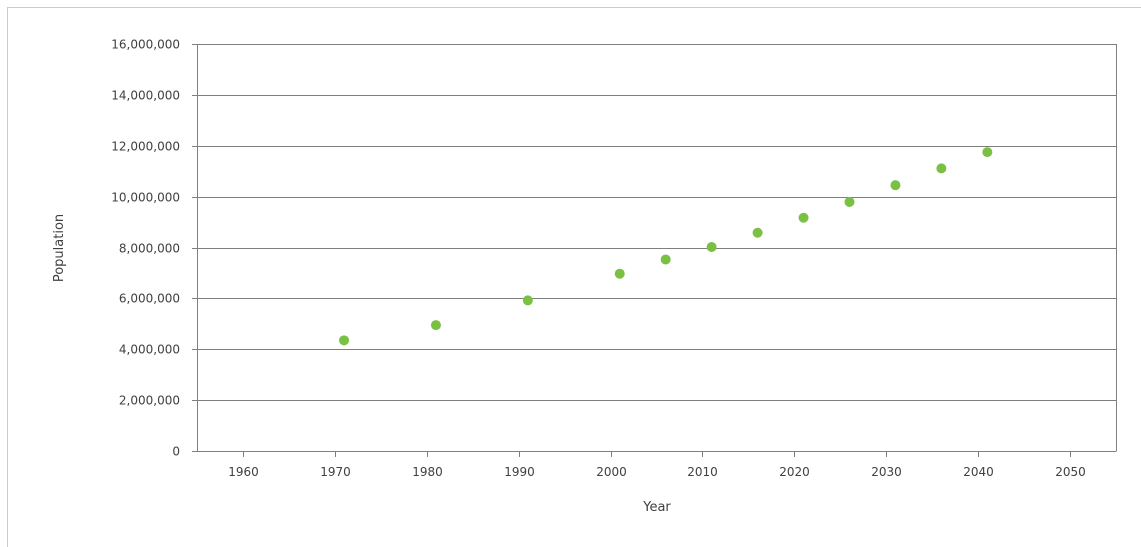 The image size is (1141, 547). What do you see at coordinates (145, 45) in the screenshot?
I see `y-tick-label: 16,000,000` at bounding box center [145, 45].